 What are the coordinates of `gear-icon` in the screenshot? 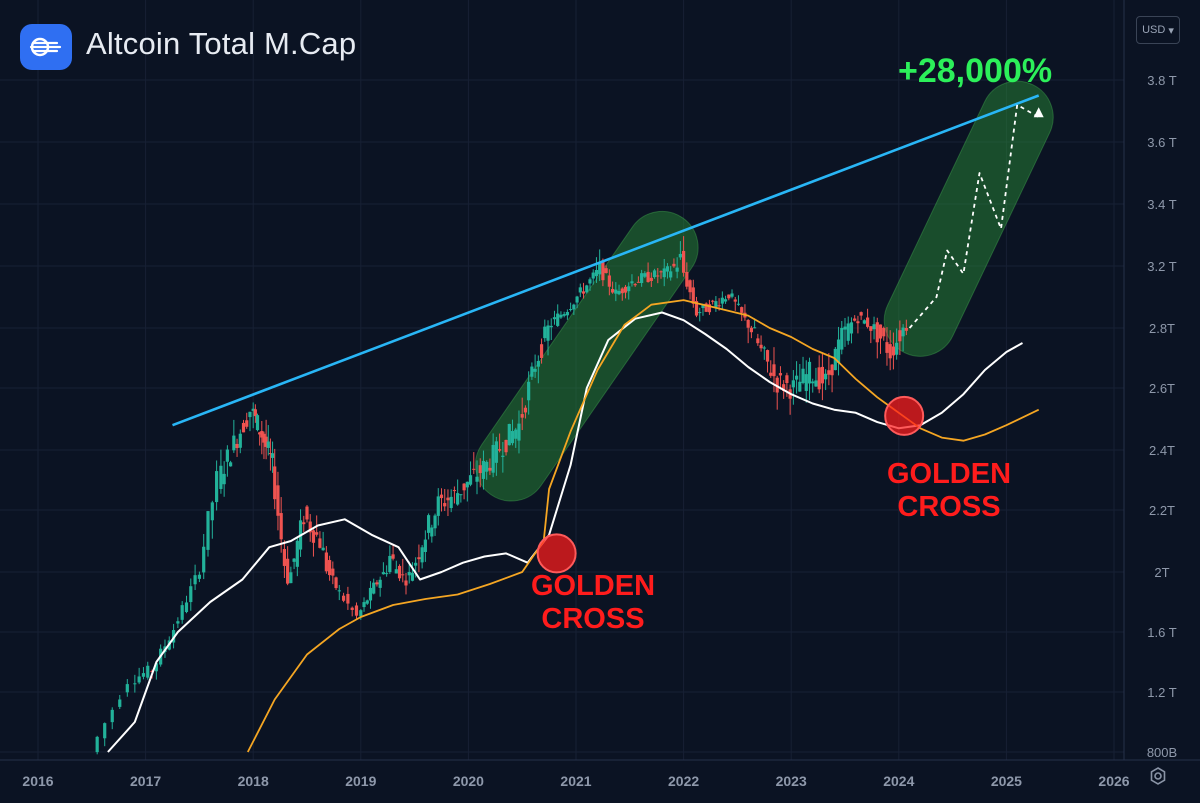 It's located at (1158, 776).